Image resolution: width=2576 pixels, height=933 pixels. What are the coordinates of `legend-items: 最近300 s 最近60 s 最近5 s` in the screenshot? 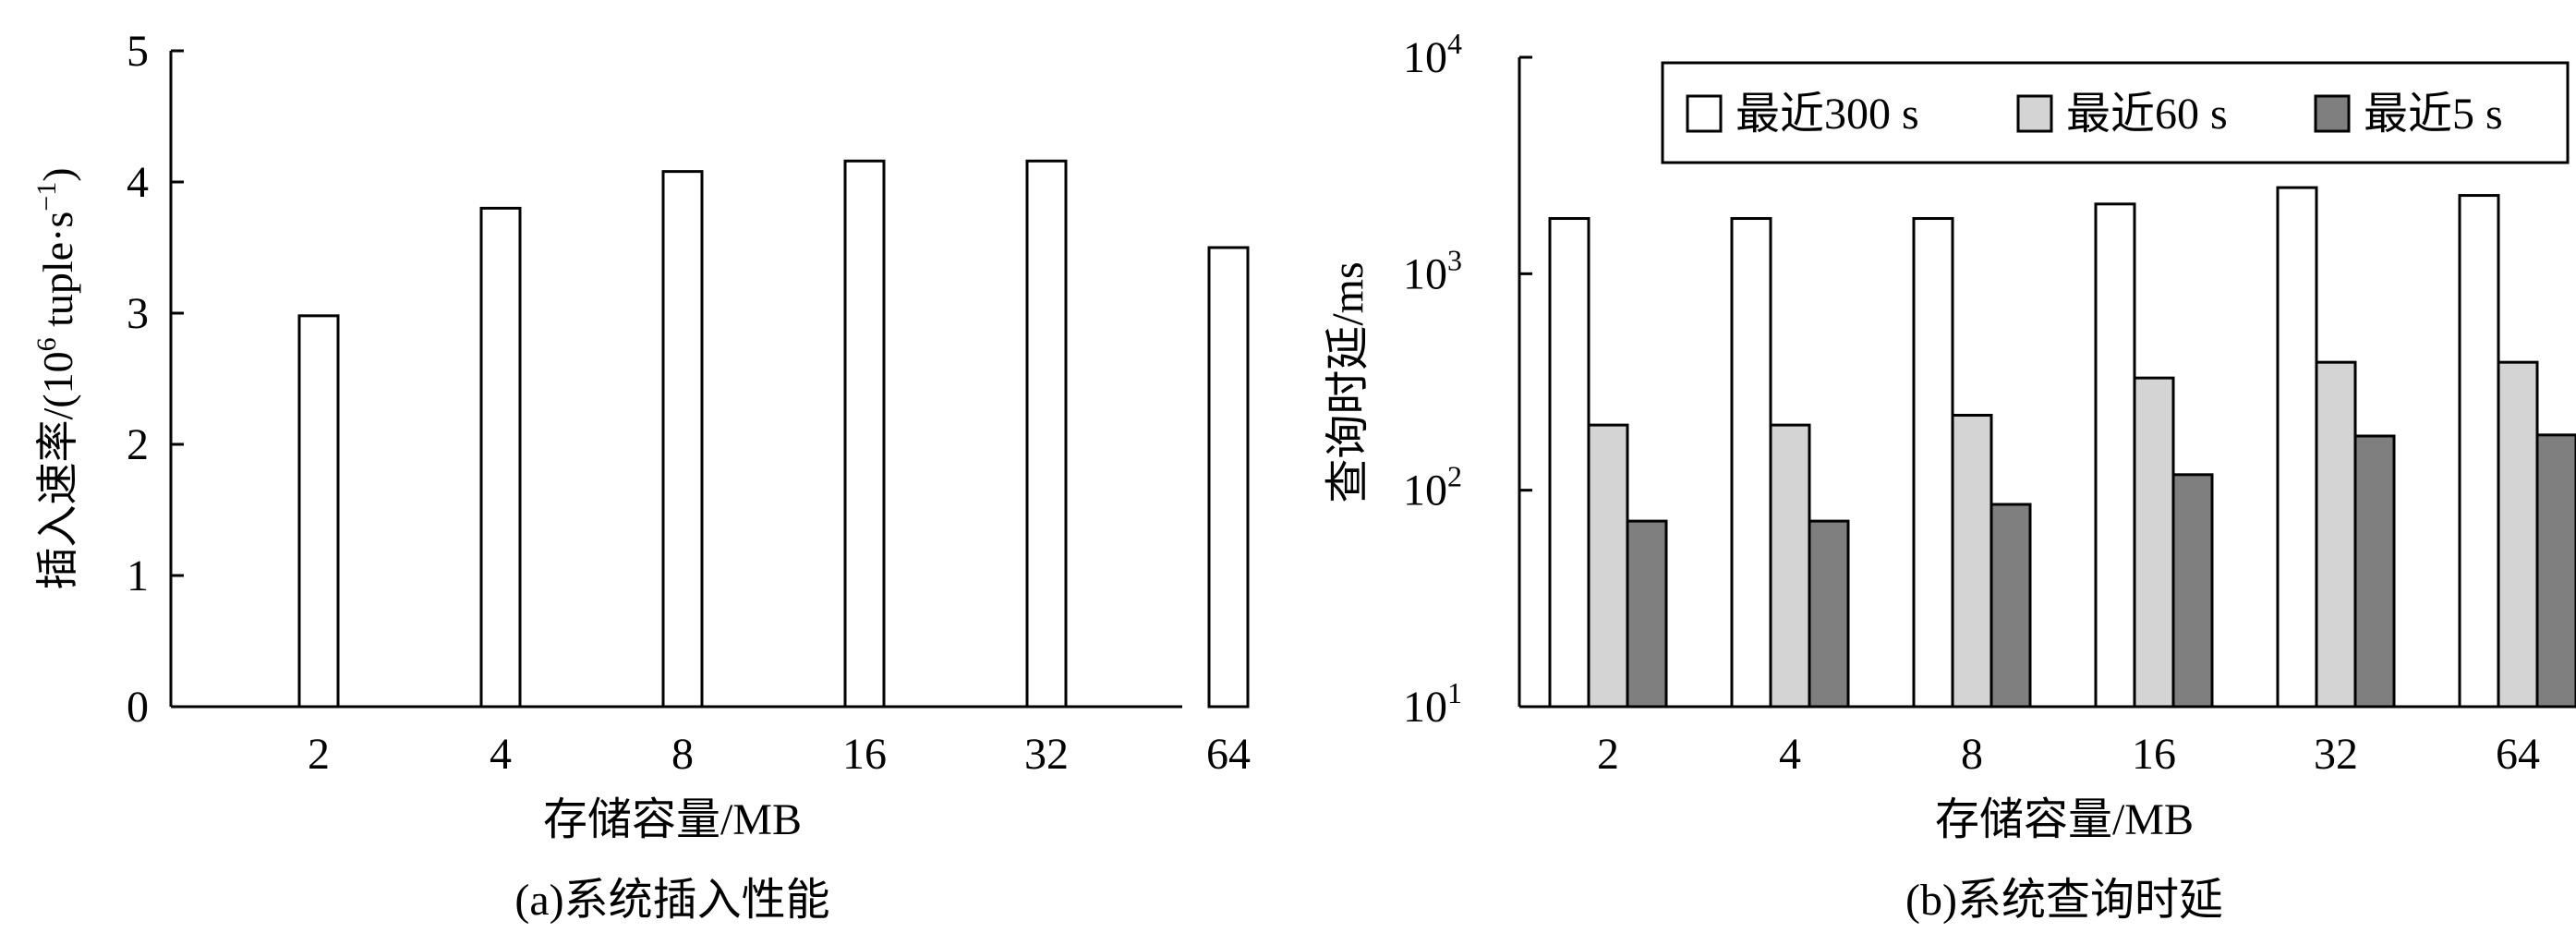 It's located at (2094, 115).